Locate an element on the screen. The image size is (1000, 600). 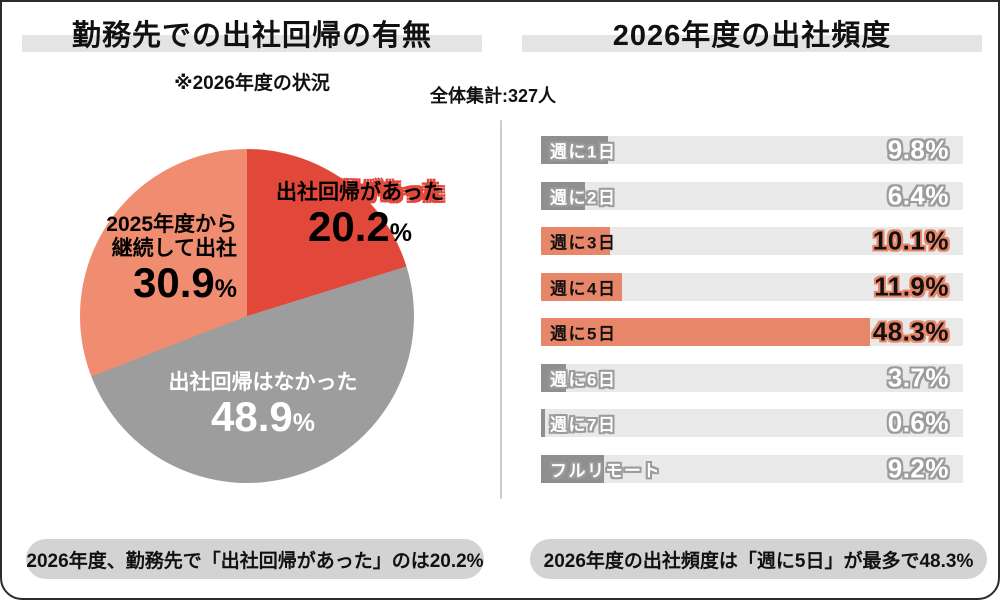
bar-label: 週に7日 is located at coordinates (583, 425).